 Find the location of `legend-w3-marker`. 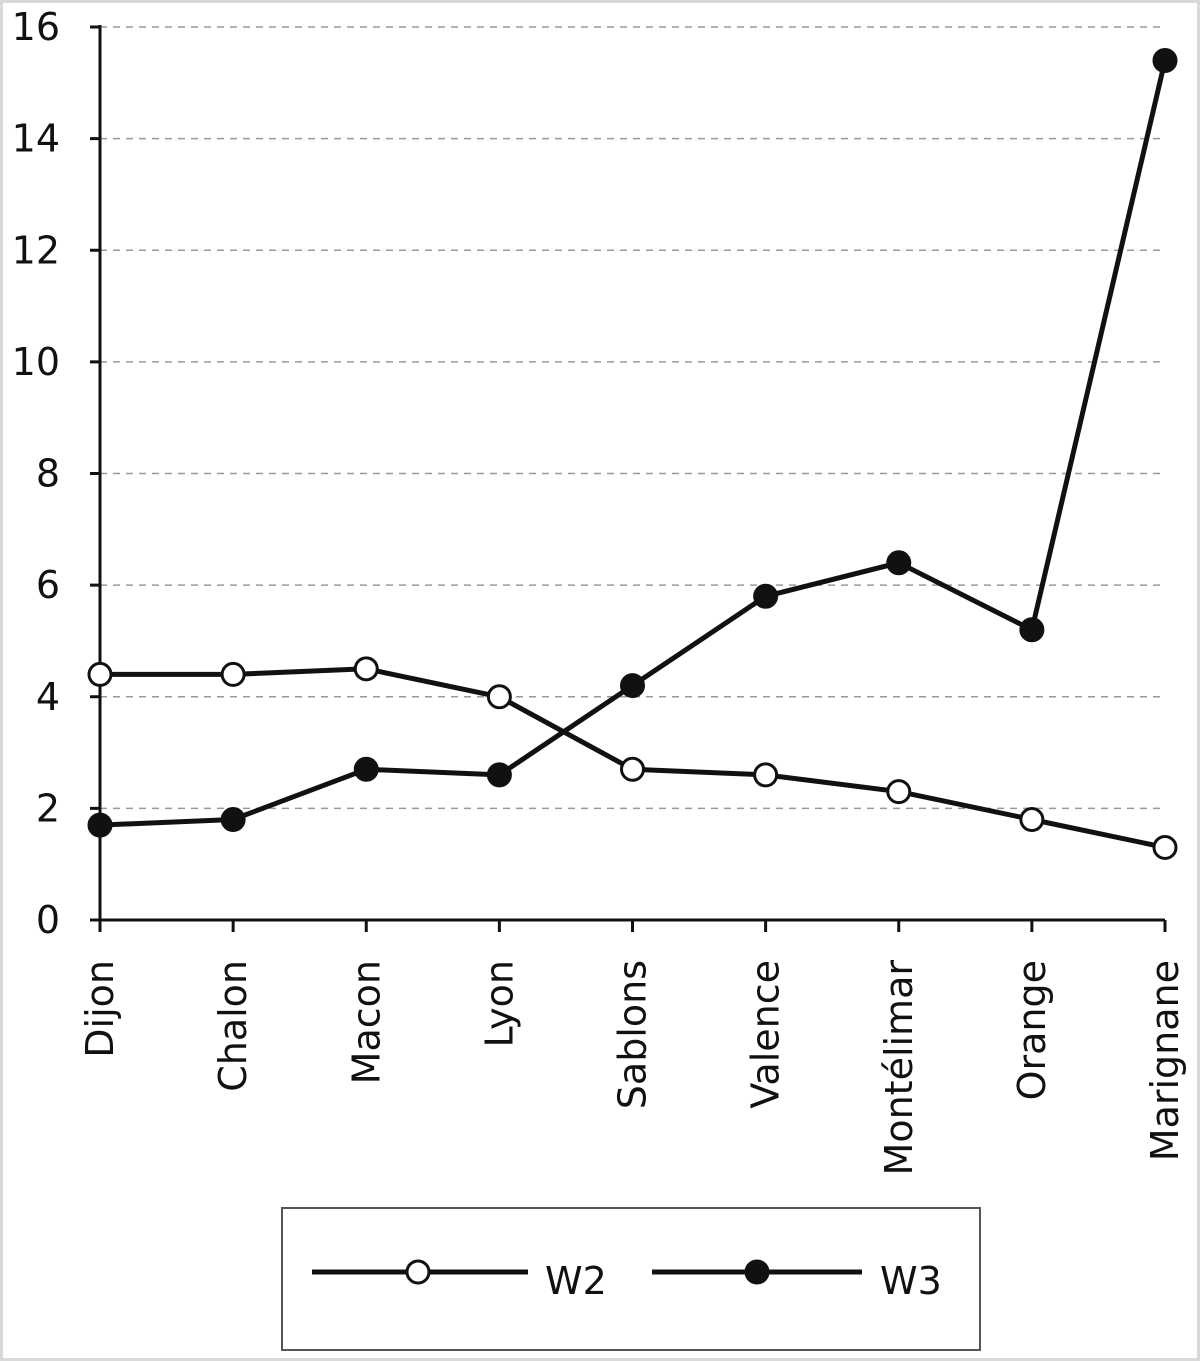

legend-w3-marker is located at coordinates (757, 1272).